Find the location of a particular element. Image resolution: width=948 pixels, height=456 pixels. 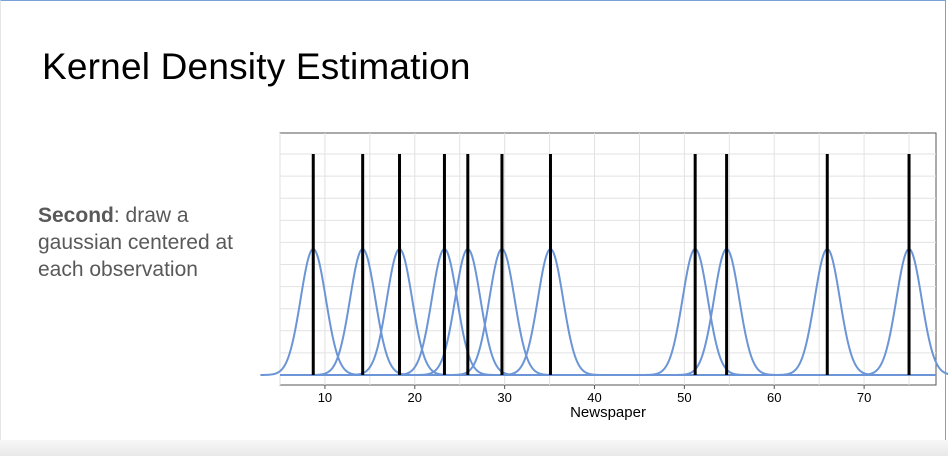

x-tick-label: 50 is located at coordinates (684, 397).